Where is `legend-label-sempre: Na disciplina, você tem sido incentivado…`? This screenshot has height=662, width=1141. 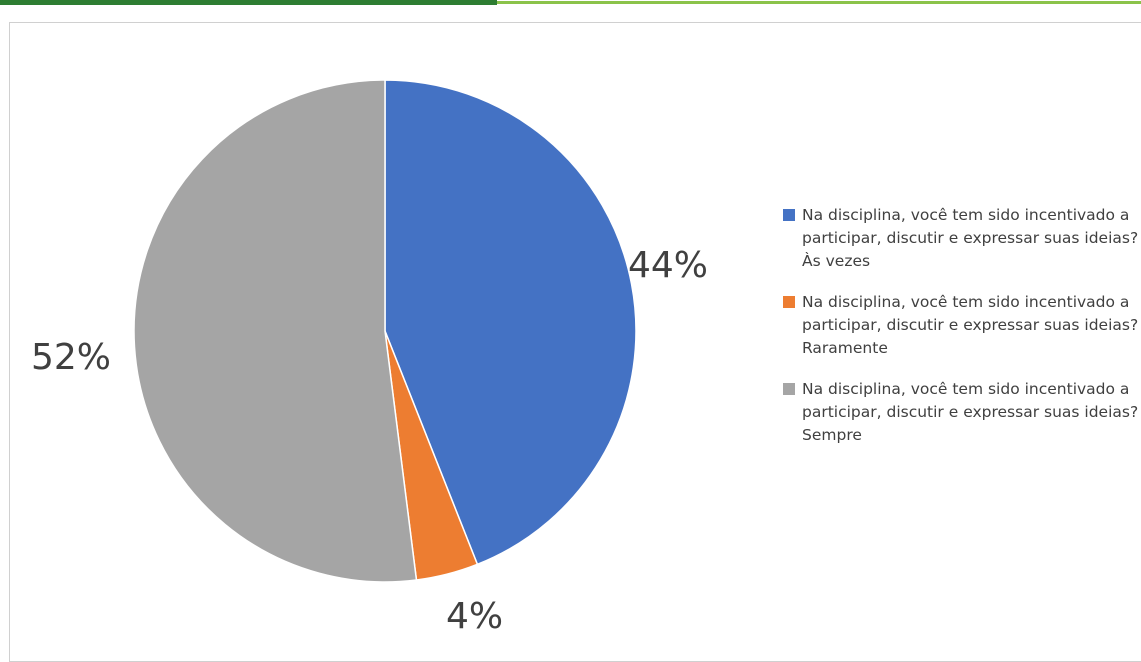 legend-label-sempre: Na disciplina, você tem sido incentivado… is located at coordinates (970, 412).